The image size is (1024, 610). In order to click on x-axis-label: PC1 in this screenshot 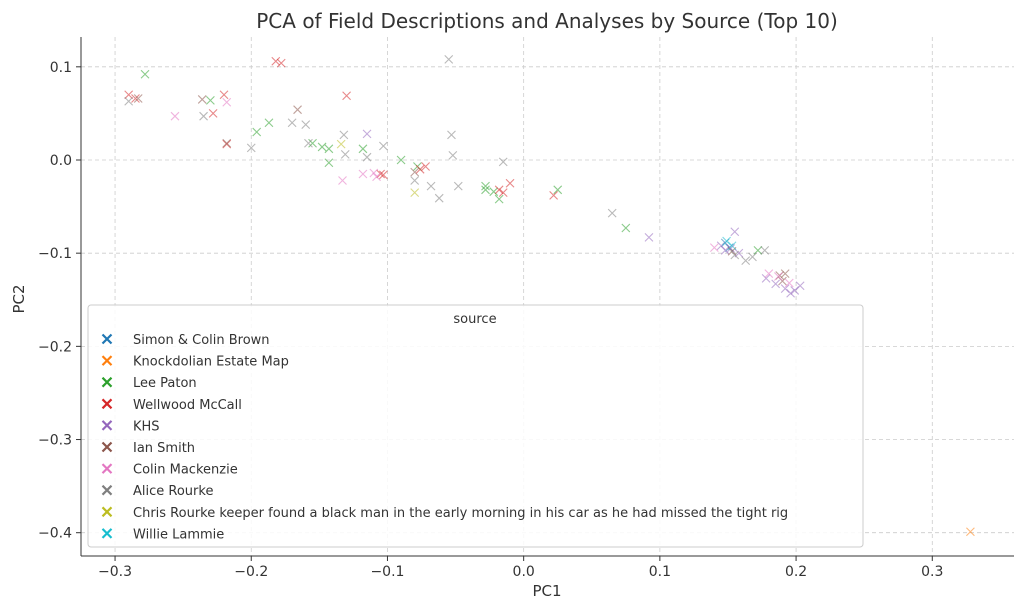, I will do `click(546, 591)`.